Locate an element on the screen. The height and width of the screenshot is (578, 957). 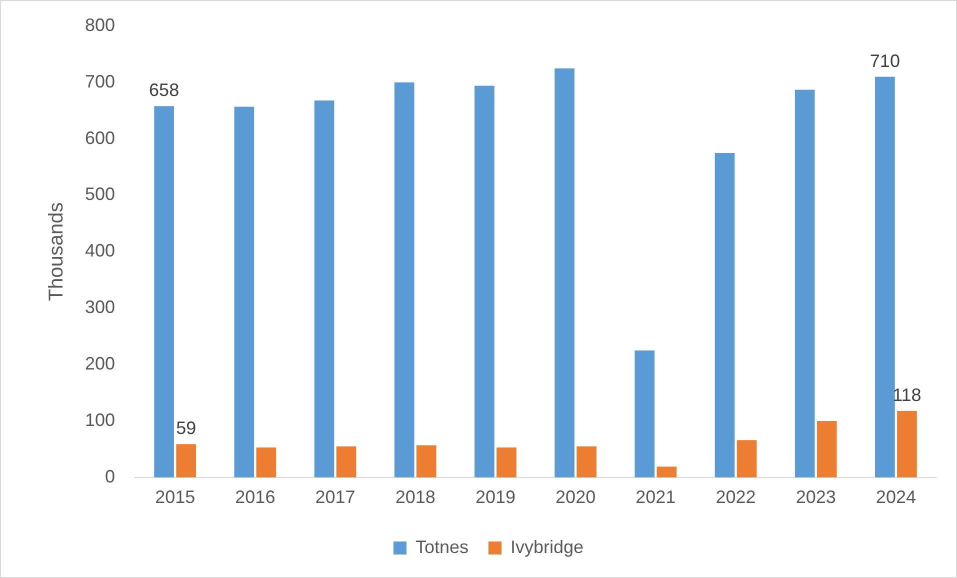
legend-label: Totnes is located at coordinates (442, 546).